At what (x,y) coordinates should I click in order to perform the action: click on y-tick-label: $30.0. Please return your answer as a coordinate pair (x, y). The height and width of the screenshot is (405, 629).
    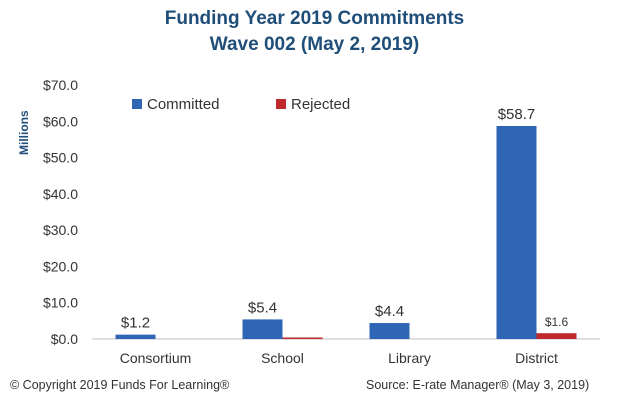
    Looking at the image, I should click on (60, 230).